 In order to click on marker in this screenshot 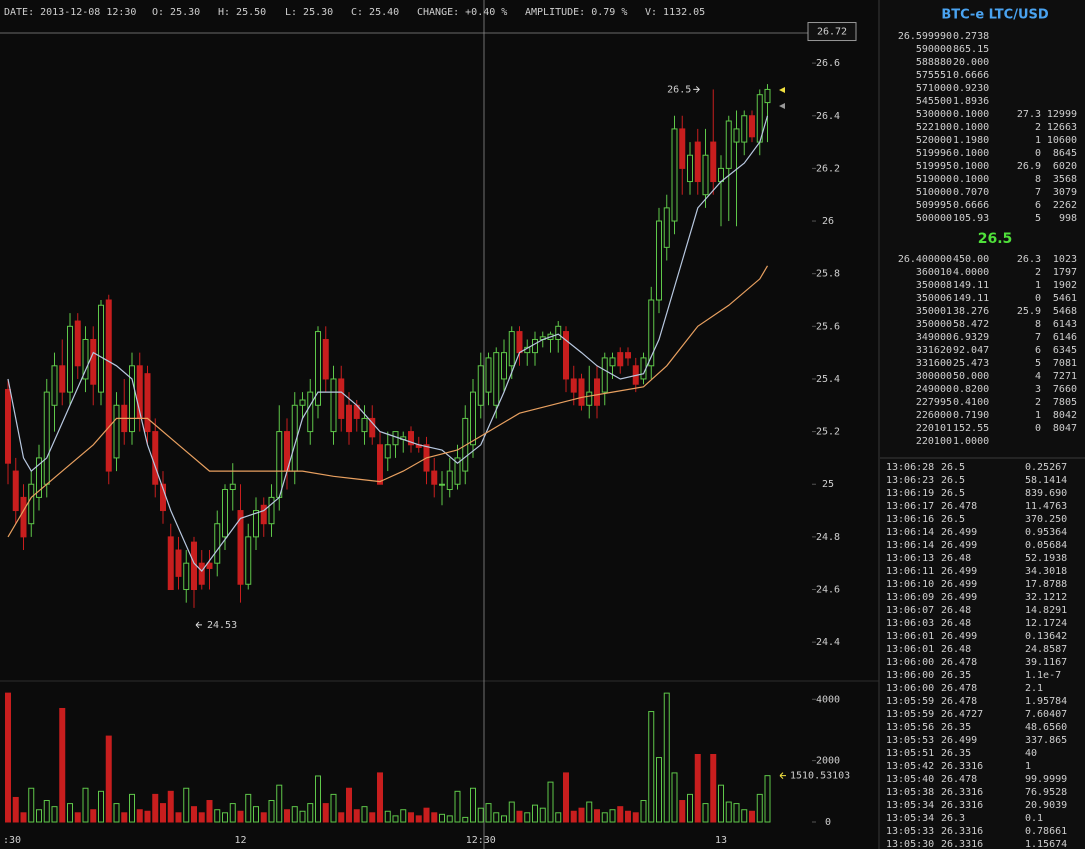, I will do `click(782, 90)`.